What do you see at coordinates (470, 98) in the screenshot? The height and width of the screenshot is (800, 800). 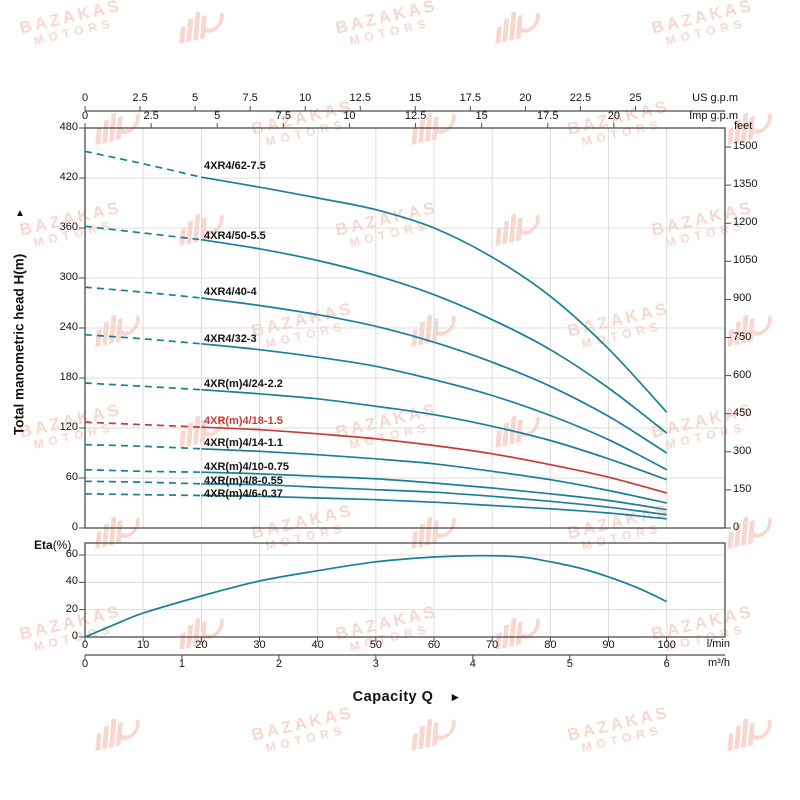 I see `us-gpm-tick-label: 17.5` at bounding box center [470, 98].